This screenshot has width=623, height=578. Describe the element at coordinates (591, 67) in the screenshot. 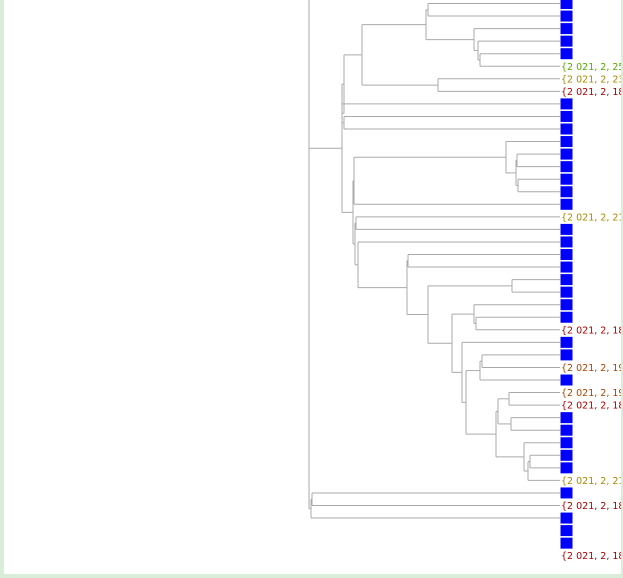

I see `leaf-date-label: {2 021, 2, 25}` at that location.